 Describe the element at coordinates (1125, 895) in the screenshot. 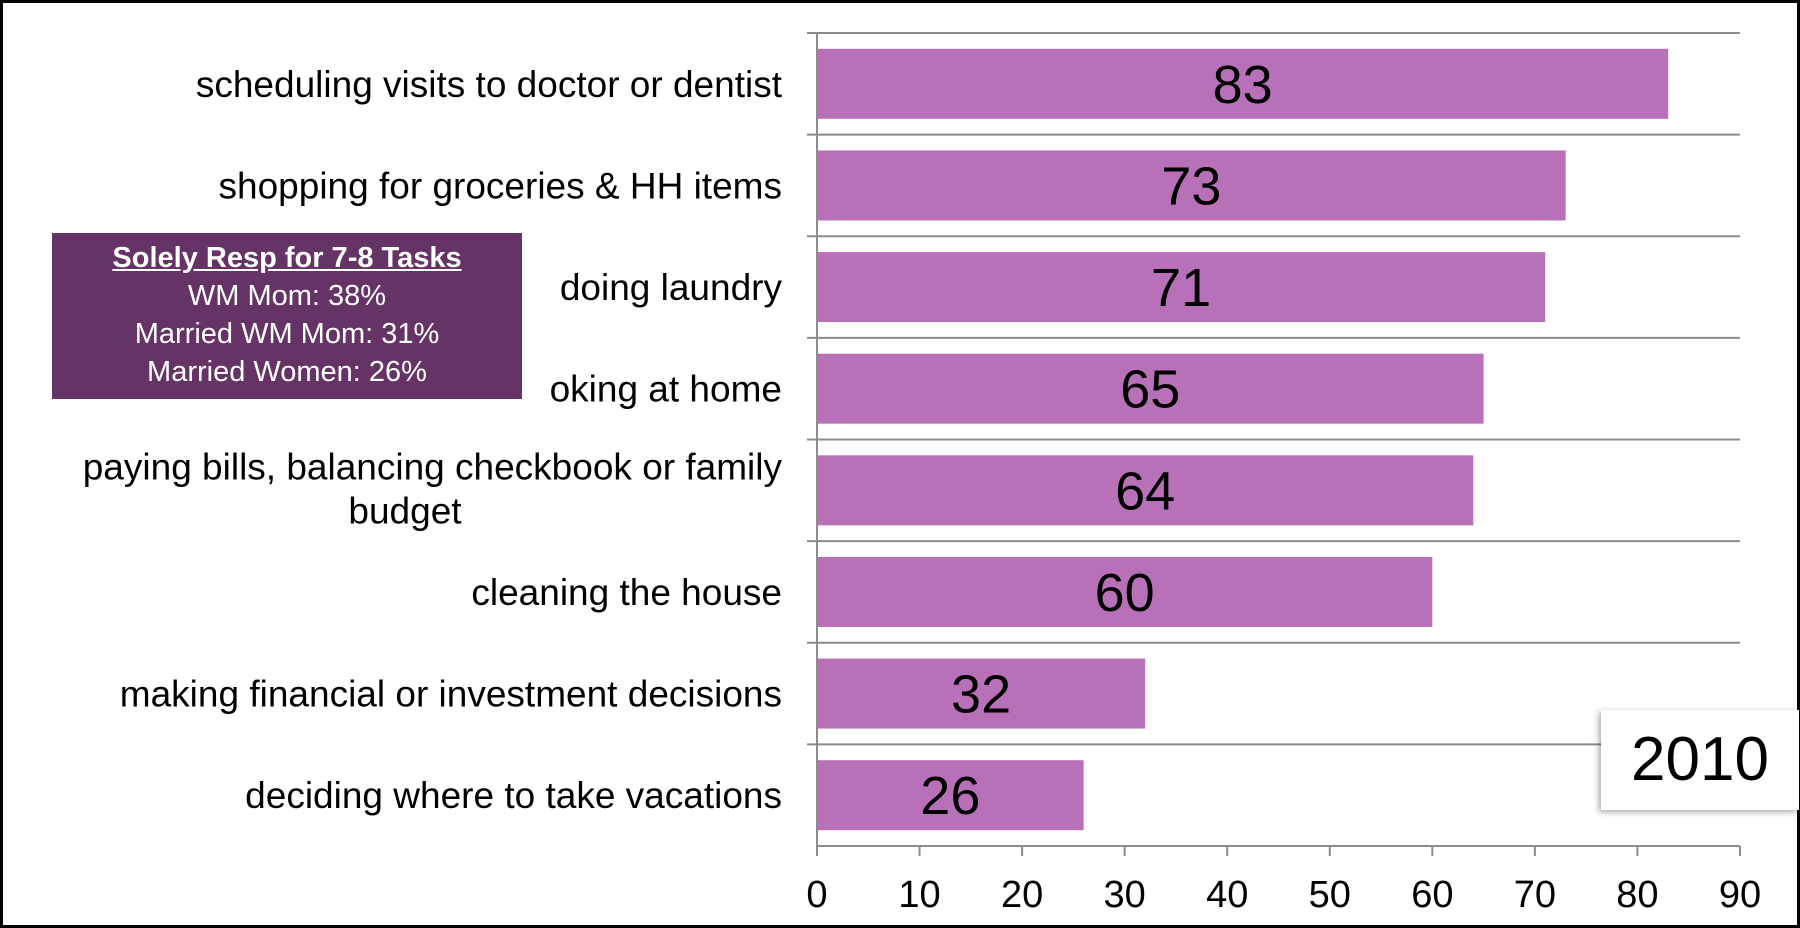

I see `x-tick-label: 30` at that location.